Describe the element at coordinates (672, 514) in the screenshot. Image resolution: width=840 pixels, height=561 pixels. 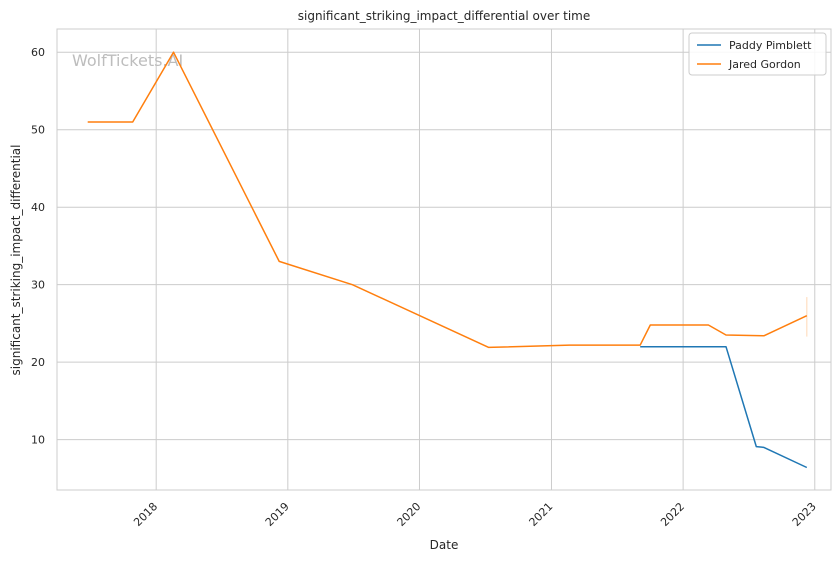
I see `x-tick-label: 2022` at that location.